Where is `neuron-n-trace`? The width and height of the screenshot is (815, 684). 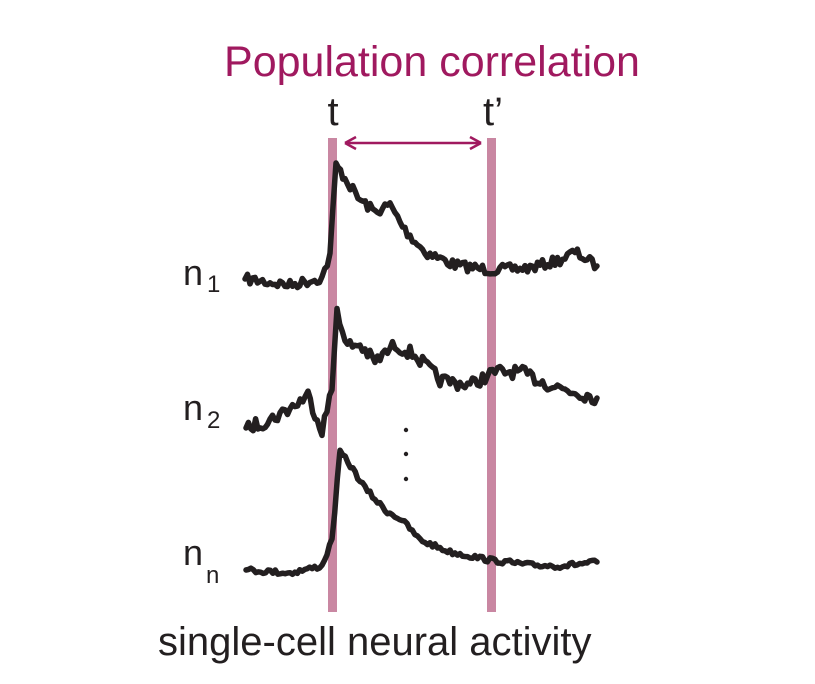
neuron-n-trace is located at coordinates (421, 512).